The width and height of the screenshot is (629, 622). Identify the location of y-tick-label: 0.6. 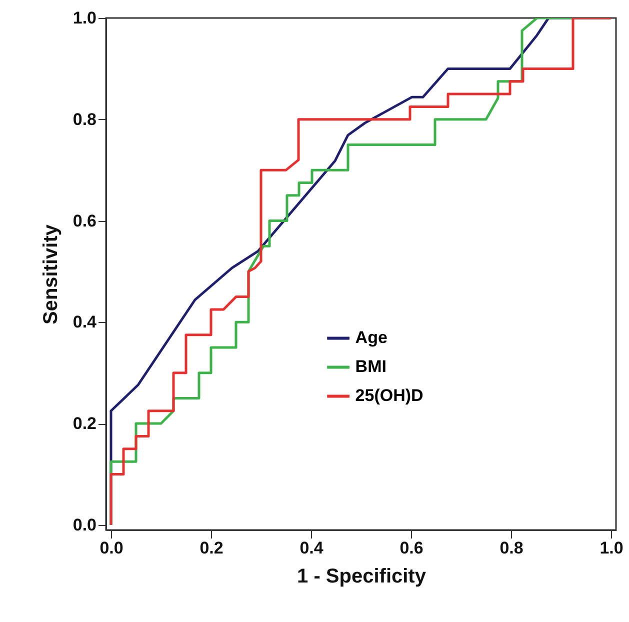
(84, 220).